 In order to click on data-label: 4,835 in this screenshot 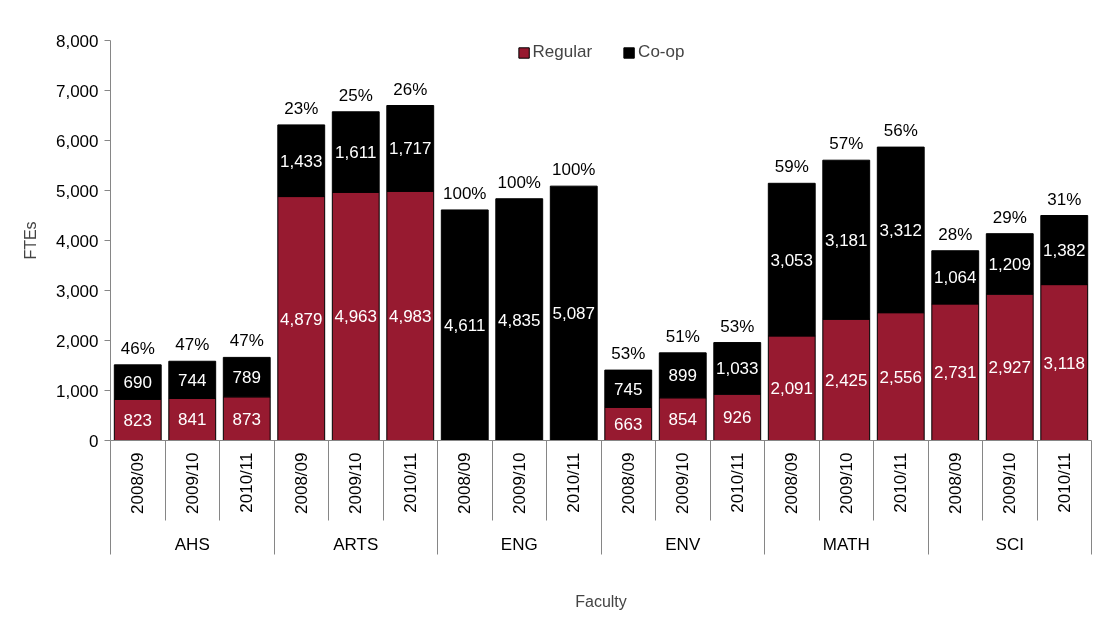, I will do `click(519, 320)`.